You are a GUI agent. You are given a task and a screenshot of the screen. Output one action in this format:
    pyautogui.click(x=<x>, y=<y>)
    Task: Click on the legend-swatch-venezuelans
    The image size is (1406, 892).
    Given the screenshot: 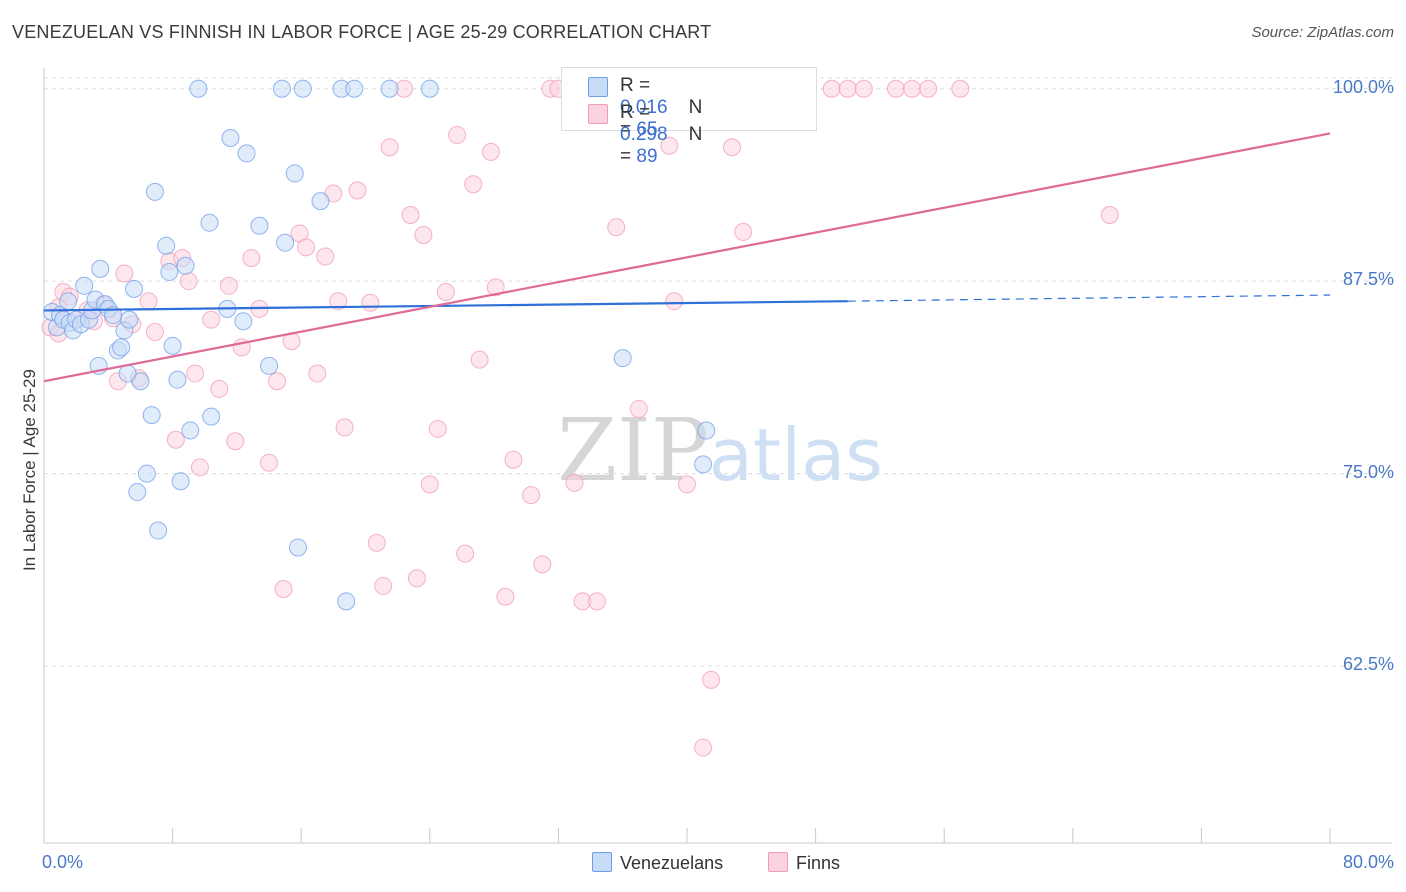 What is the action you would take?
    pyautogui.click(x=602, y=862)
    